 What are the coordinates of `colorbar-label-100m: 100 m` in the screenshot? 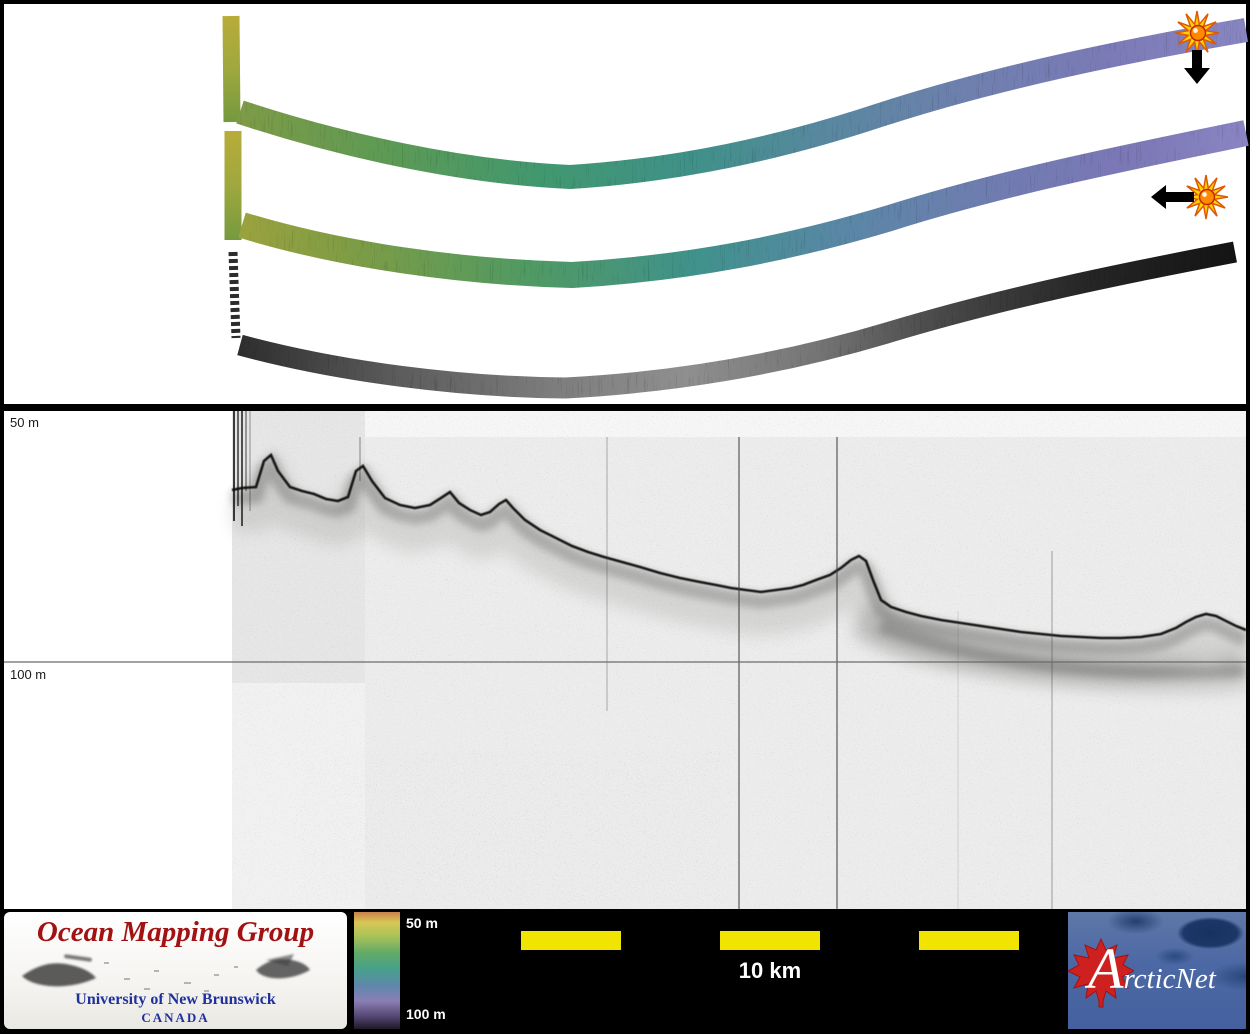 It's located at (426, 1014).